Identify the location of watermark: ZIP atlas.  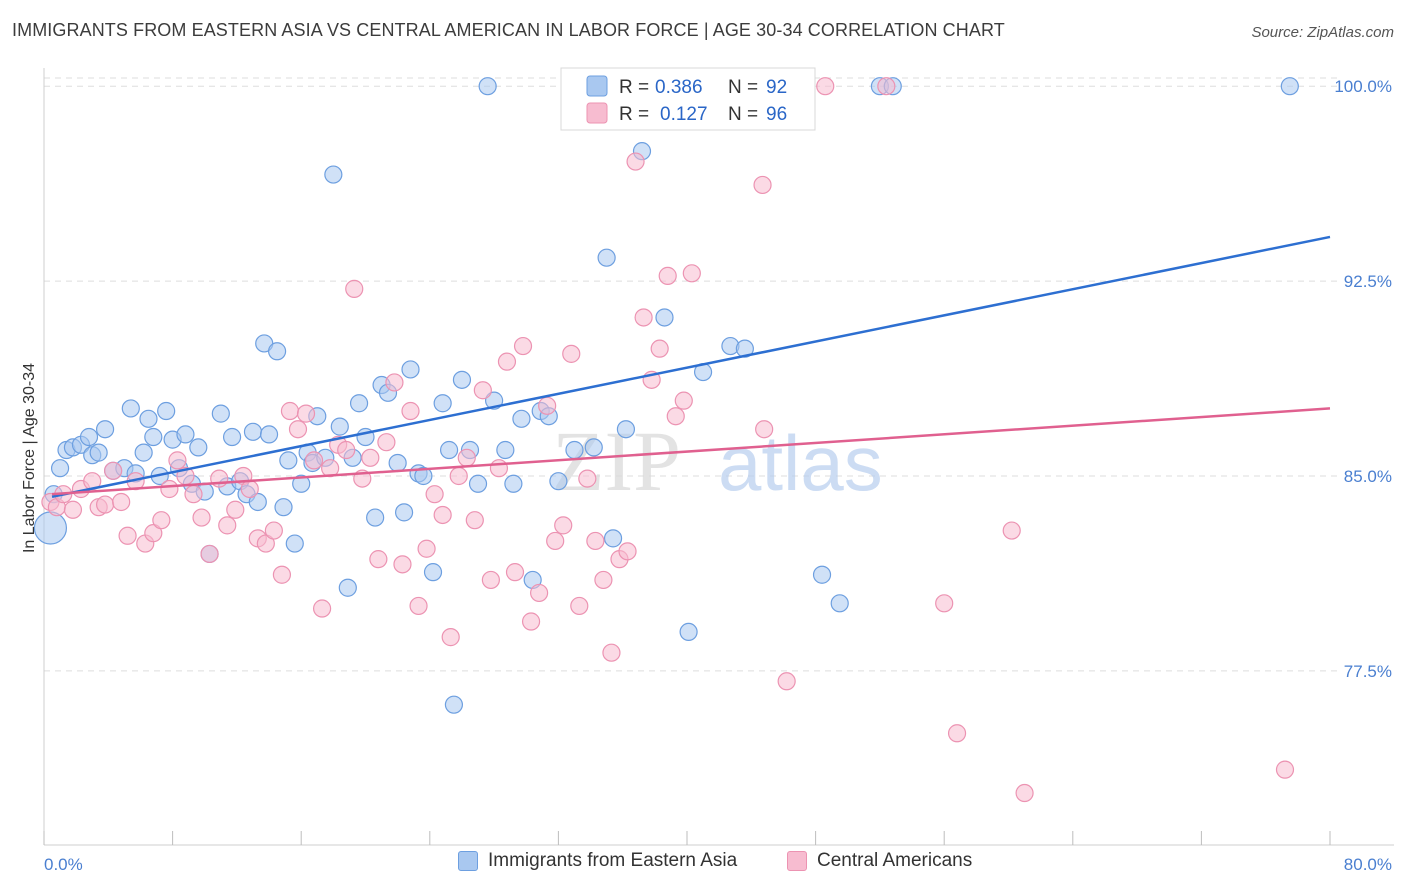
(717, 461).